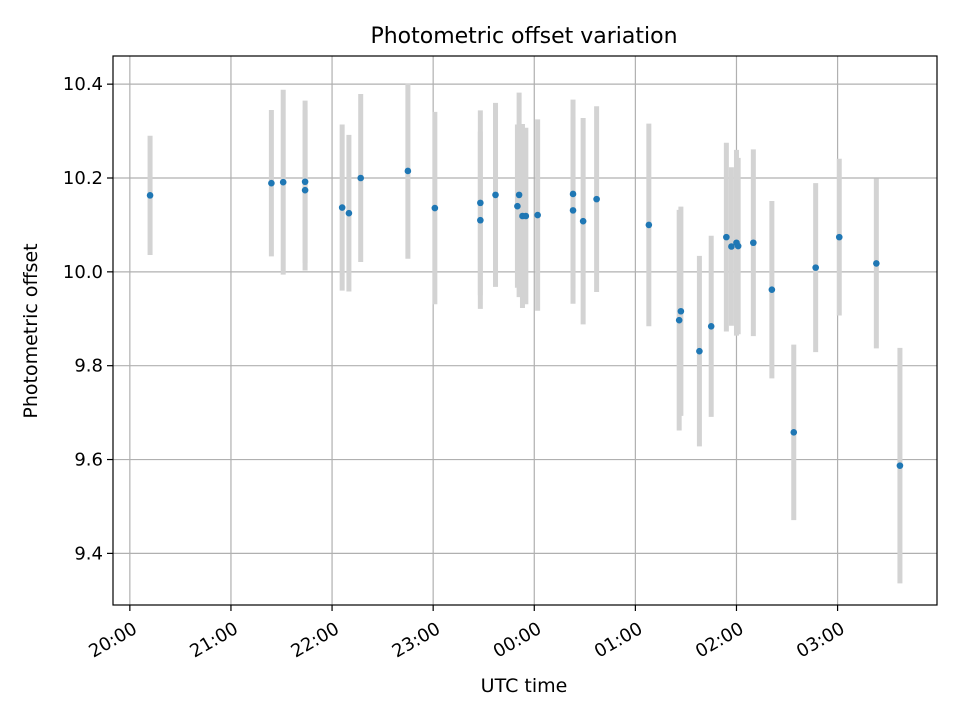 The width and height of the screenshot is (960, 720). I want to click on y-tick-label: 9.6, so click(88, 460).